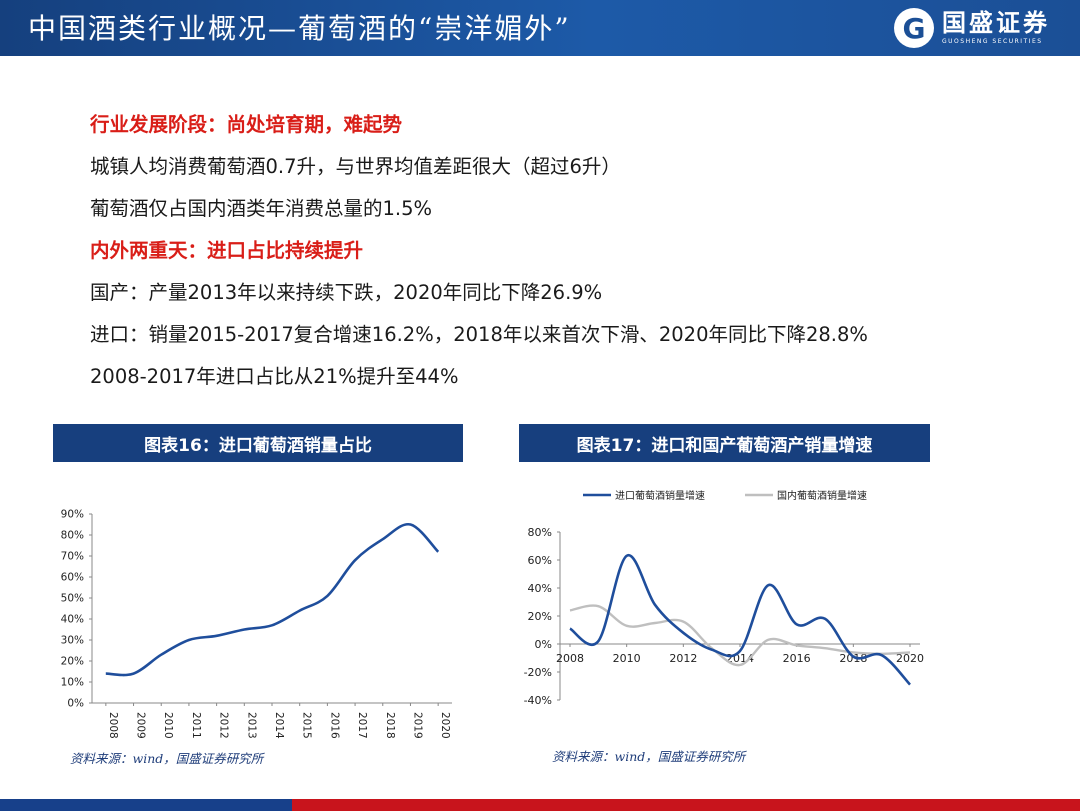 Image resolution: width=1080 pixels, height=811 pixels. Describe the element at coordinates (167, 758) in the screenshot. I see `figure-16-source: 资料来源：wind，国盛证券研究所` at that location.